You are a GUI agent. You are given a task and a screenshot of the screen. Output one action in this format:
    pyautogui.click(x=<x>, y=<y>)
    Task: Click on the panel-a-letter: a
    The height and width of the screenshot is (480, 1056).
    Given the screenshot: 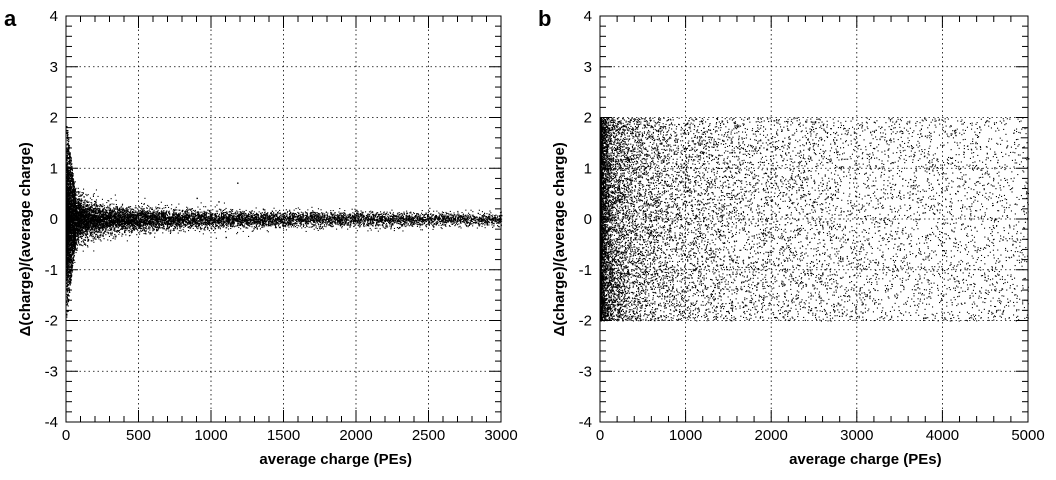 What is the action you would take?
    pyautogui.click(x=10, y=18)
    